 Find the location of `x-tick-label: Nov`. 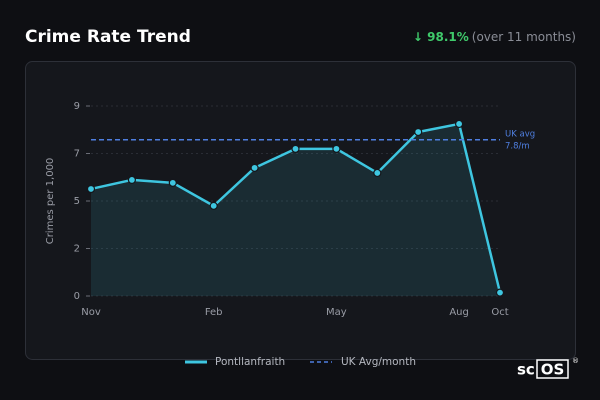

x-tick-label: Nov is located at coordinates (91, 312).